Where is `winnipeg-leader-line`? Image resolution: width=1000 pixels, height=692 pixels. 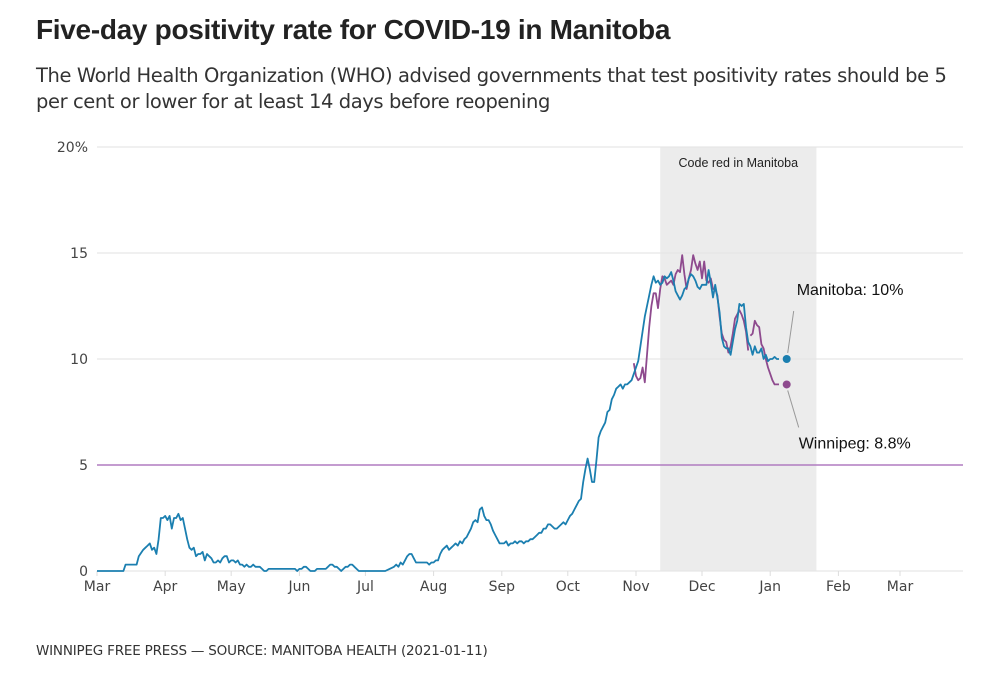 winnipeg-leader-line is located at coordinates (793, 409).